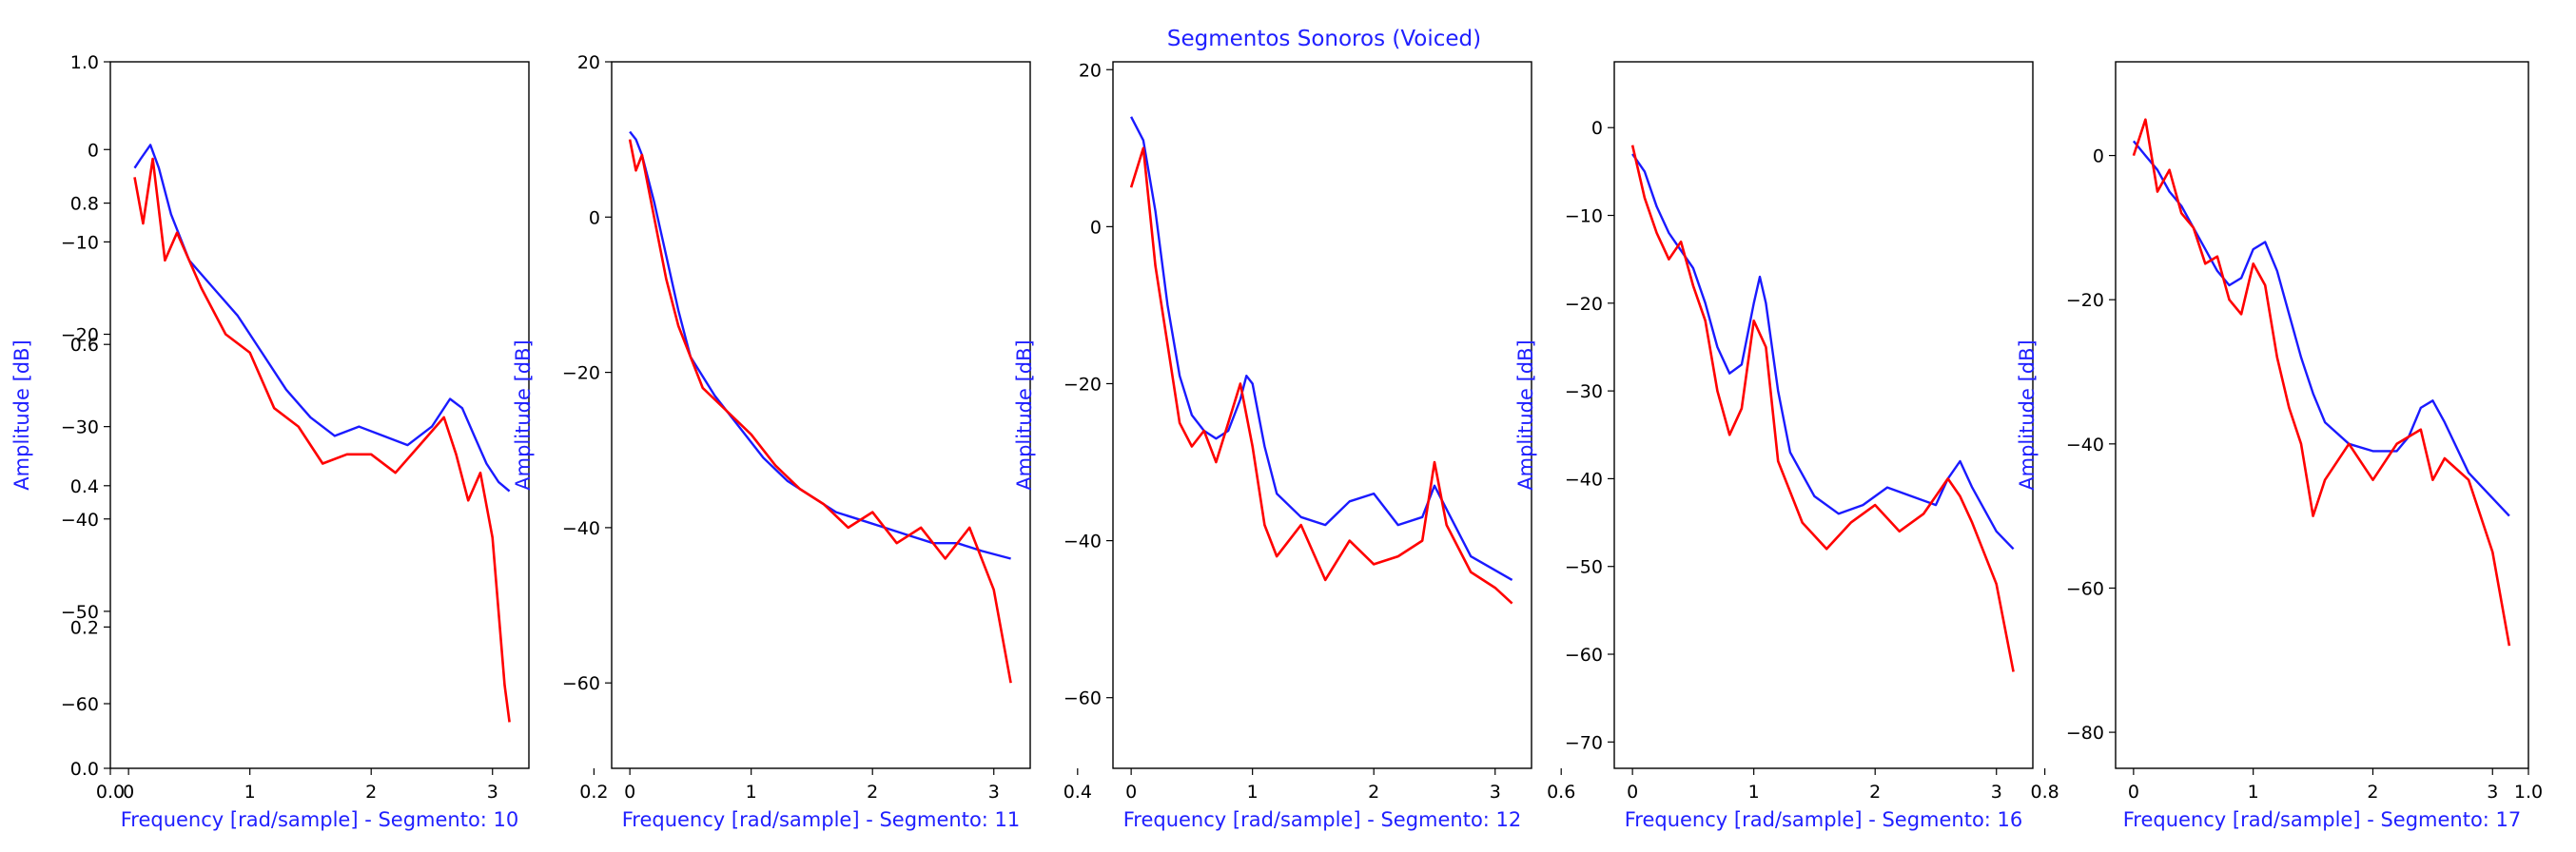 The width and height of the screenshot is (2576, 852). What do you see at coordinates (1078, 793) in the screenshot?
I see `overlay-xtick-label: 0.4` at bounding box center [1078, 793].